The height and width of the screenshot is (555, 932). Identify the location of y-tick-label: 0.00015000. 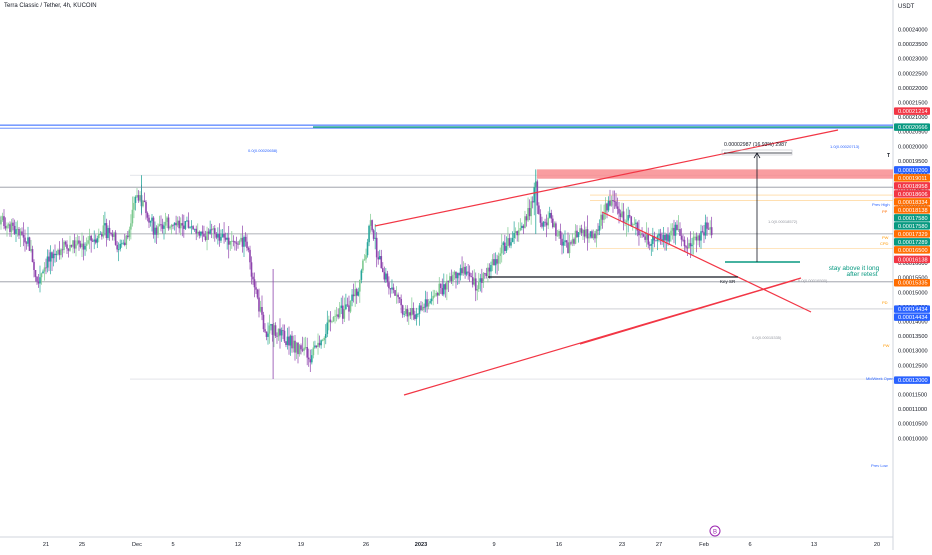
(913, 293).